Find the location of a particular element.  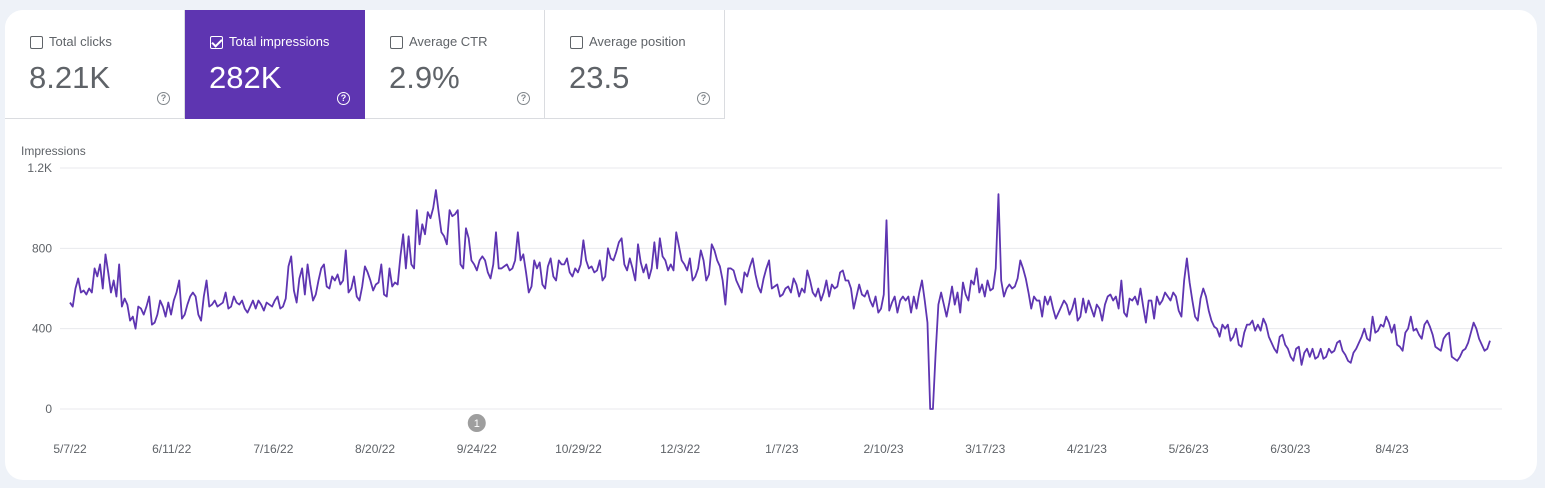

annotation-label: 1 is located at coordinates (477, 424).